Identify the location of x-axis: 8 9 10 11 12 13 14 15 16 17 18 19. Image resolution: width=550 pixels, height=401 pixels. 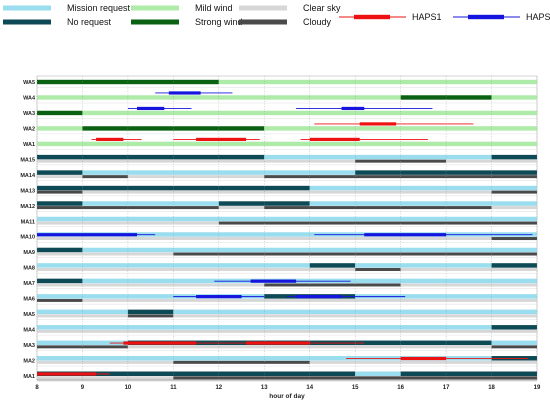
(288, 385).